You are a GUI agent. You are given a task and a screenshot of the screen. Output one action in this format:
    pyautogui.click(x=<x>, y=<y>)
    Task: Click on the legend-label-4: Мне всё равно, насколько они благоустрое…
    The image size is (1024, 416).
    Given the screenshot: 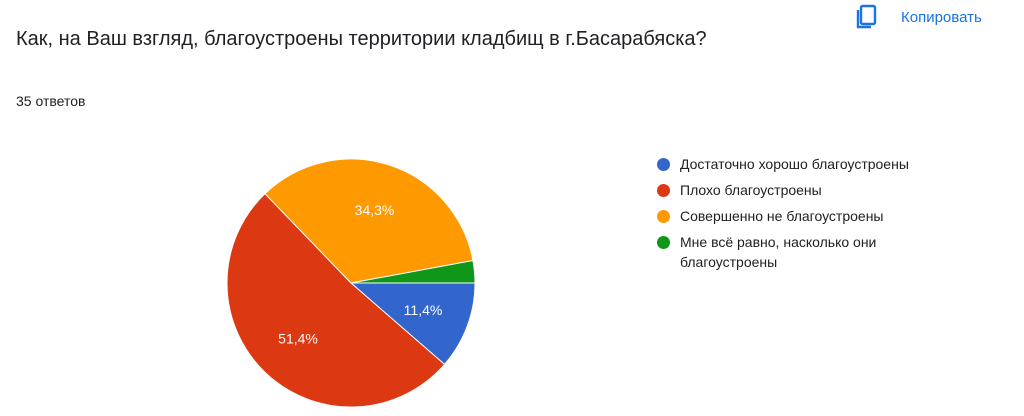 What is the action you would take?
    pyautogui.click(x=778, y=252)
    